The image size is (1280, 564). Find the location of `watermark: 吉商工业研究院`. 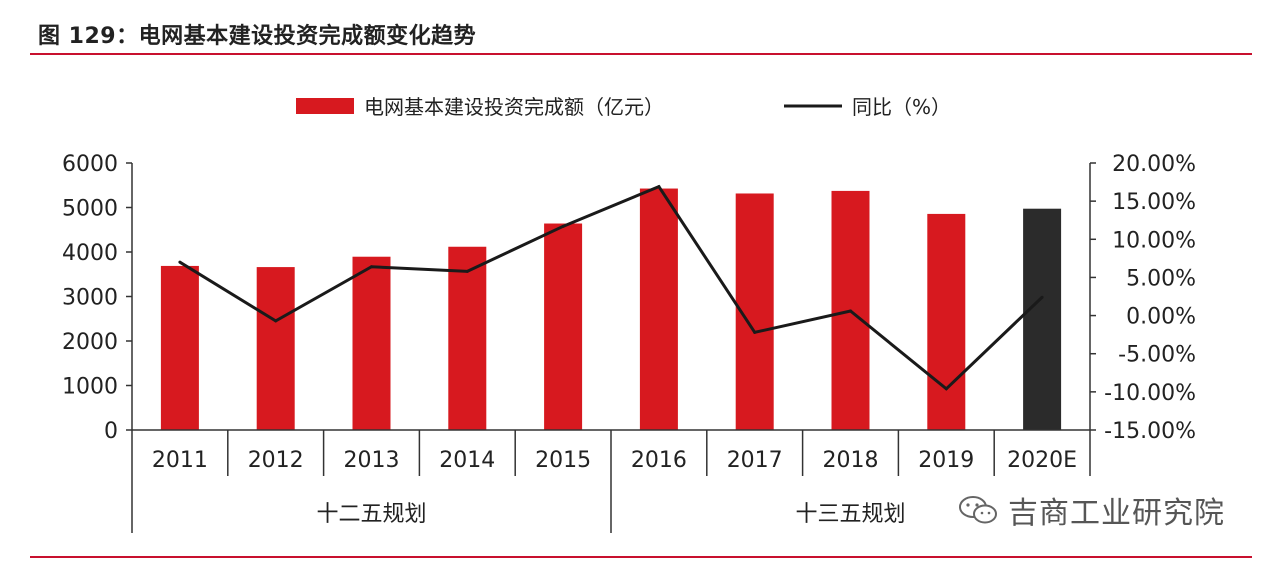

watermark: 吉商工业研究院 is located at coordinates (1091, 510).